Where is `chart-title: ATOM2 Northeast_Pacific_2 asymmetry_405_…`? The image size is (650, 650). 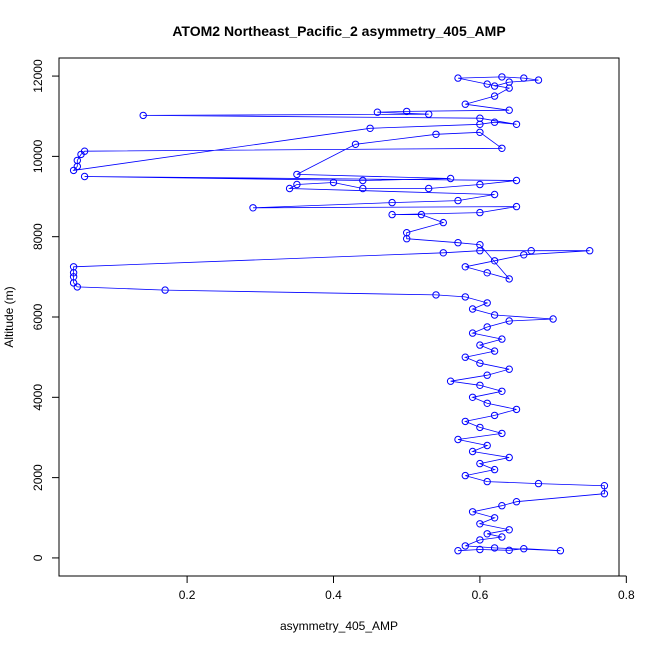 chart-title: ATOM2 Northeast_Pacific_2 asymmetry_405_… is located at coordinates (338, 31).